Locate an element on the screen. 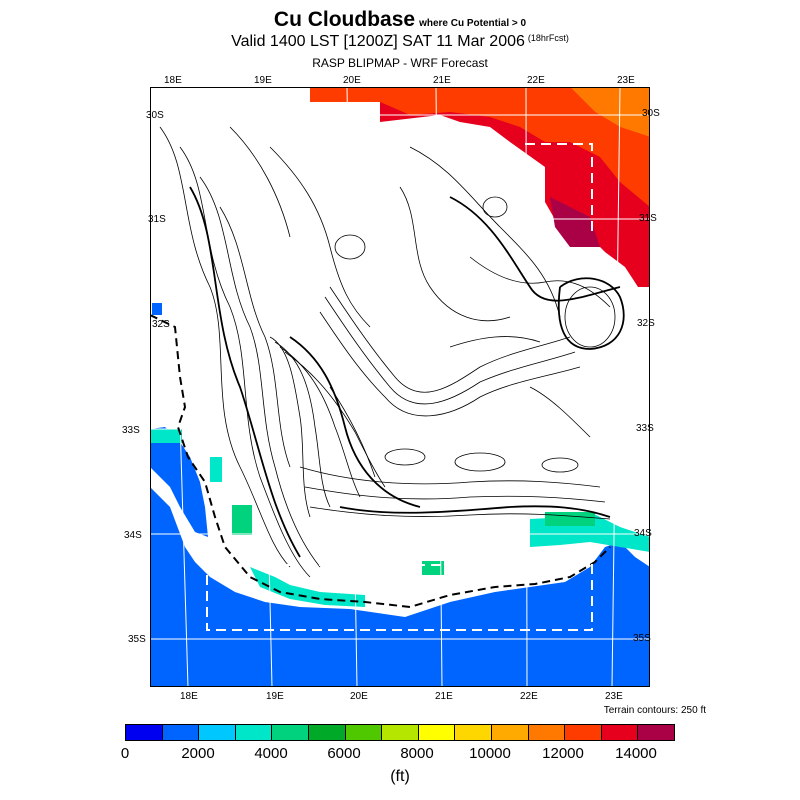 This screenshot has width=800, height=800. bottom-lon-label: 23E is located at coordinates (614, 696).